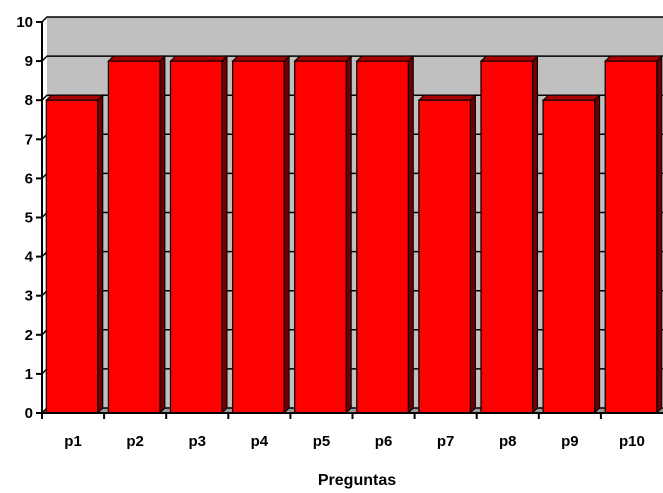  What do you see at coordinates (197, 441) in the screenshot?
I see `x-tick-label: p3` at bounding box center [197, 441].